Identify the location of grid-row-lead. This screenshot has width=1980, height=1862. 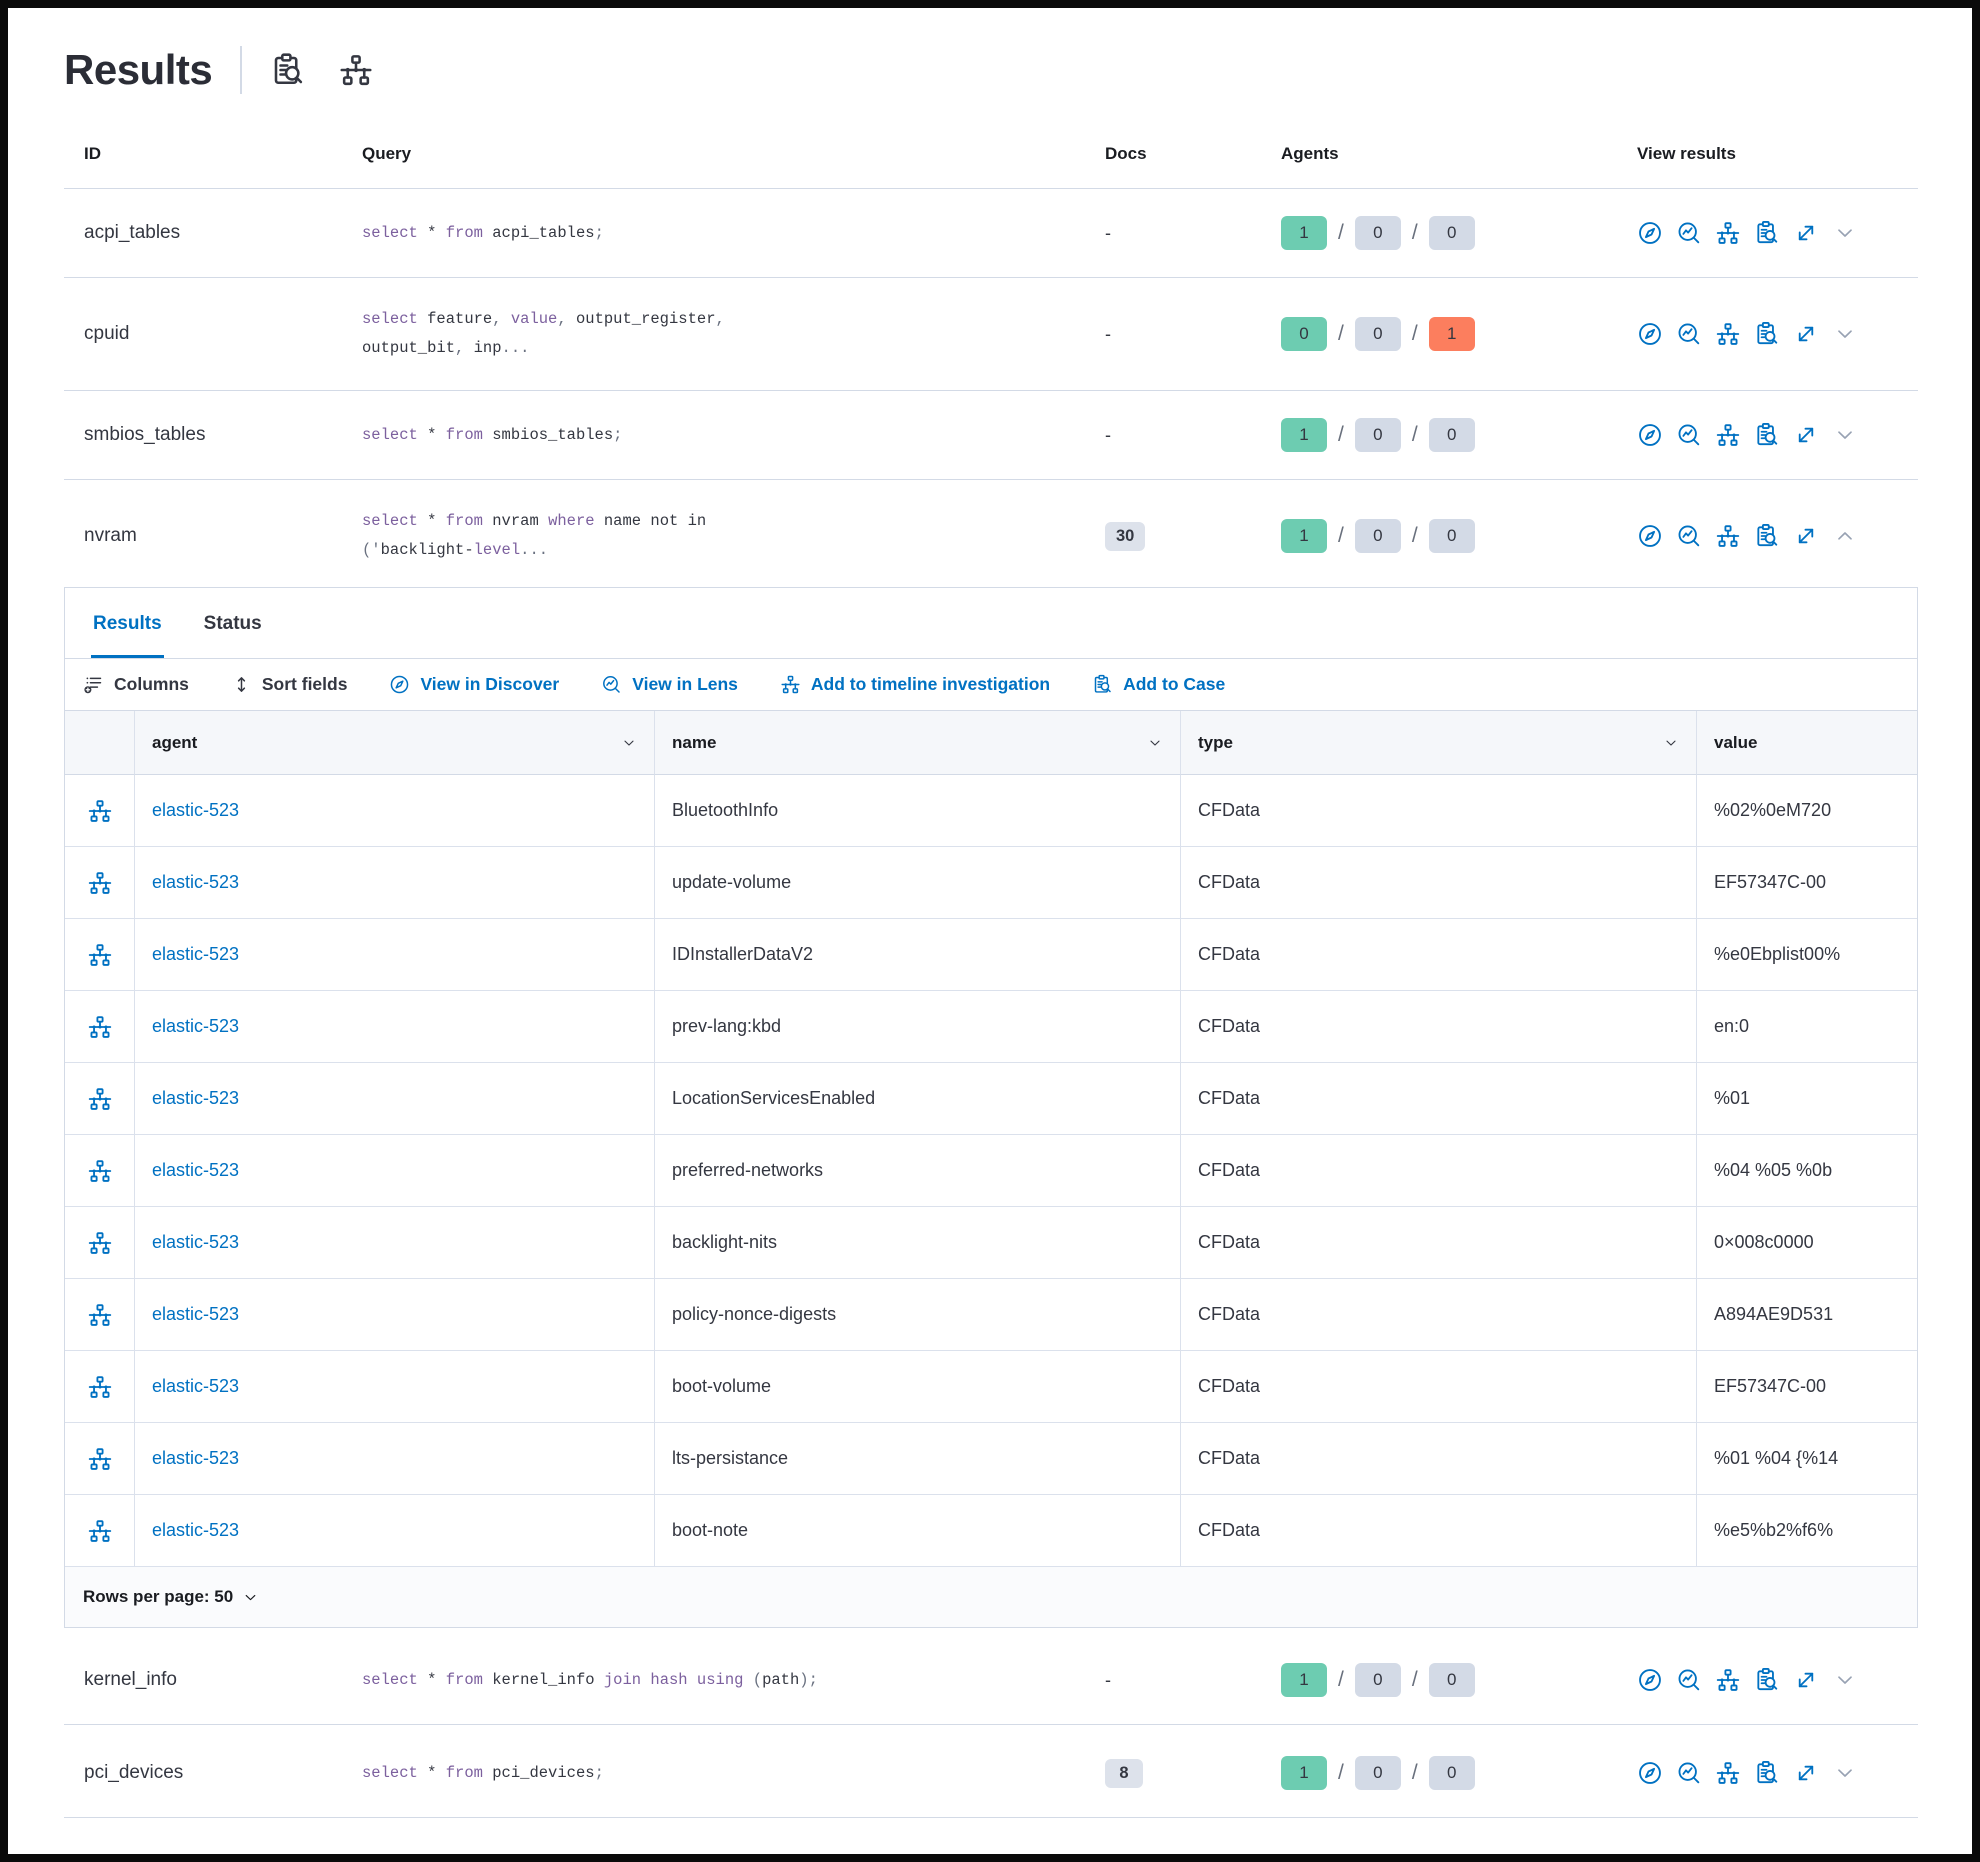
(100, 883).